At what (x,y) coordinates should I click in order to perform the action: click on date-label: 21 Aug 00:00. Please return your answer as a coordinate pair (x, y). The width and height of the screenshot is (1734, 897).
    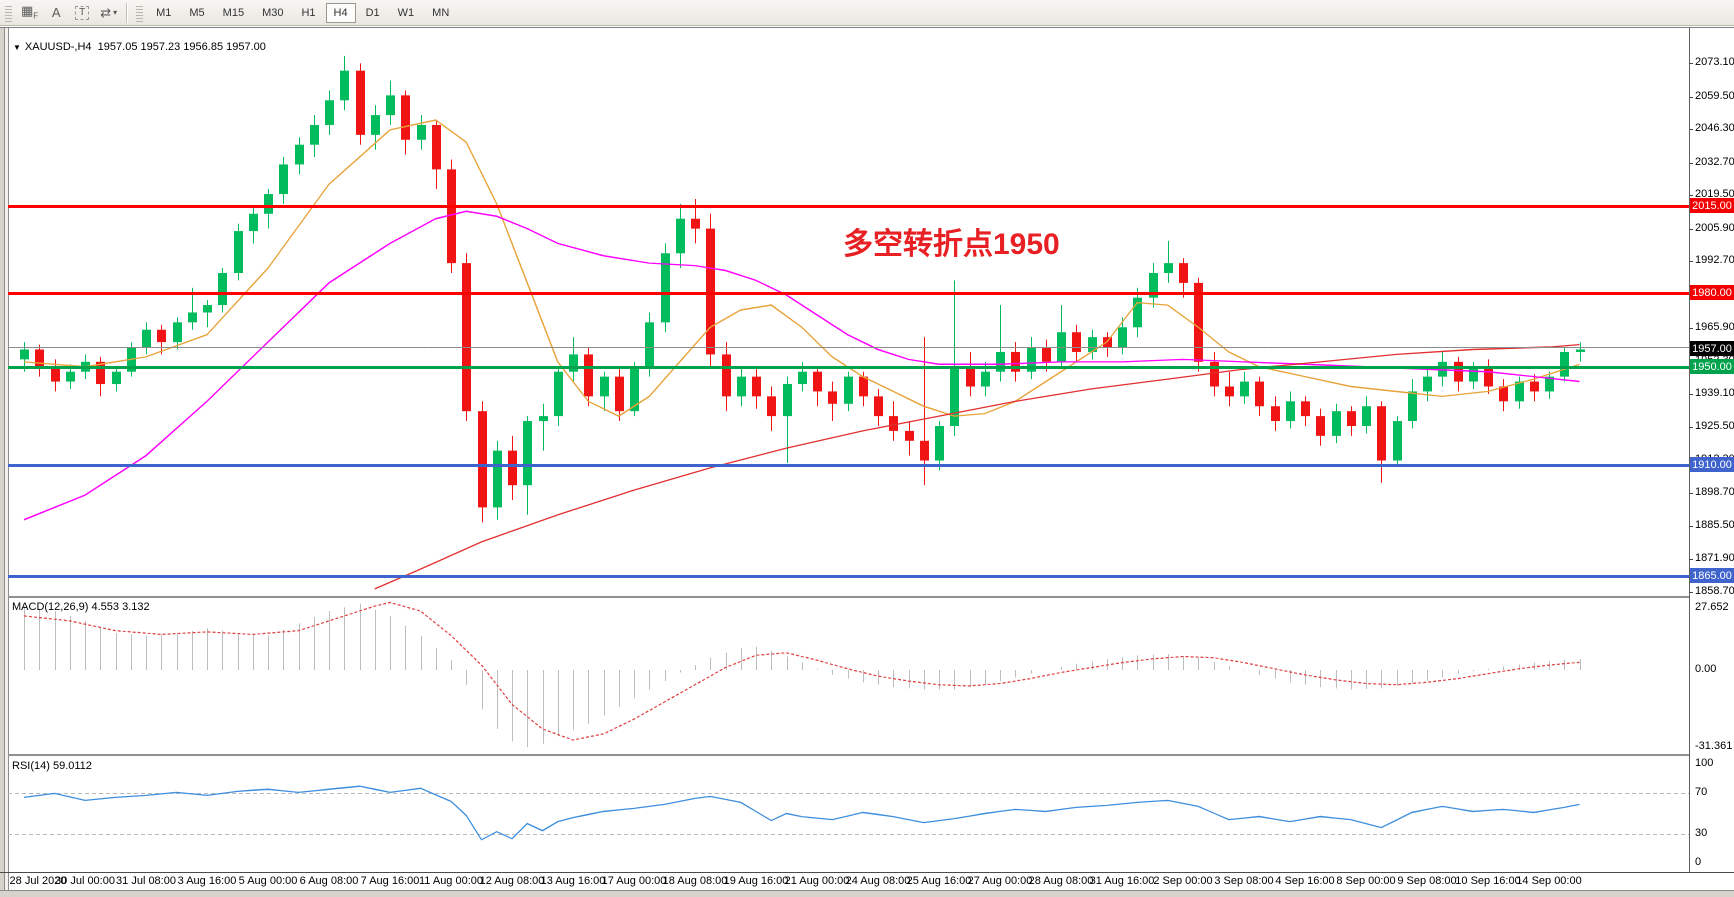
    Looking at the image, I should click on (817, 881).